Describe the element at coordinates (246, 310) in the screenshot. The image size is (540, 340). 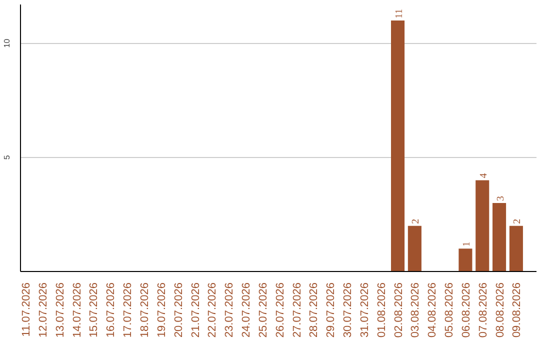
I see `x-tick-label: 24.07.2026` at that location.